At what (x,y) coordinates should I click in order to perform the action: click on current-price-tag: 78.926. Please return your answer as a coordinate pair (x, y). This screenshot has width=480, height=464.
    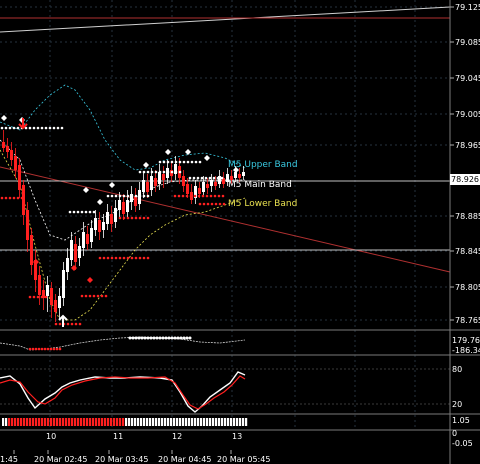
    Looking at the image, I should click on (465, 179).